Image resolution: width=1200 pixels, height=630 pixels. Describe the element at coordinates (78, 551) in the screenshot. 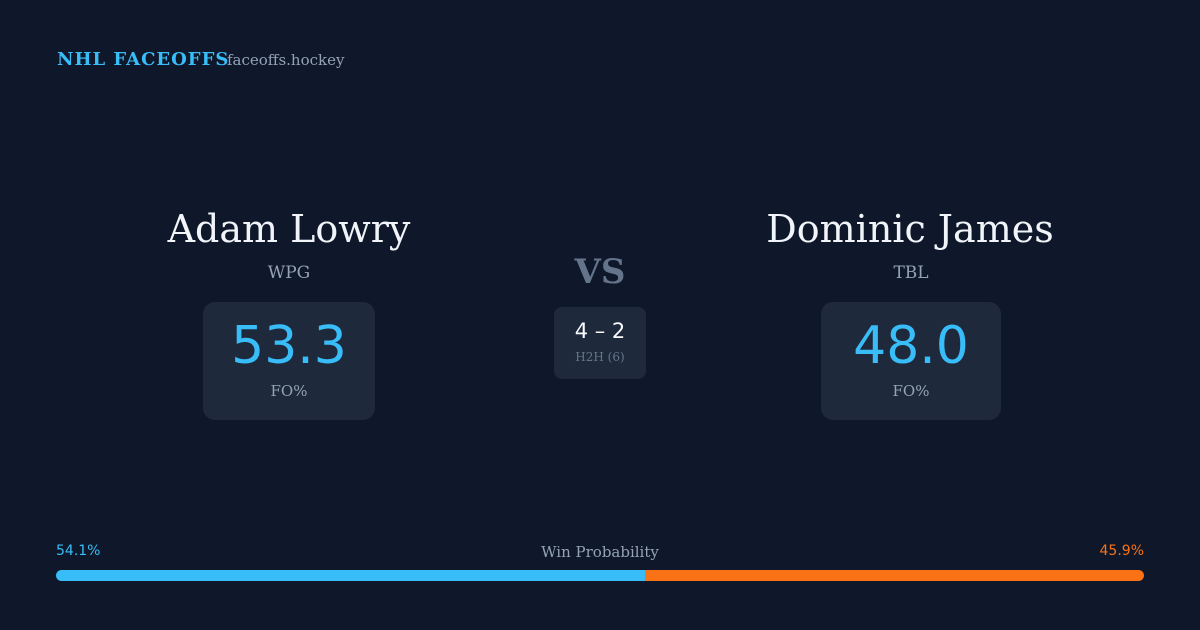

I see `home-probability: 54.1%` at that location.